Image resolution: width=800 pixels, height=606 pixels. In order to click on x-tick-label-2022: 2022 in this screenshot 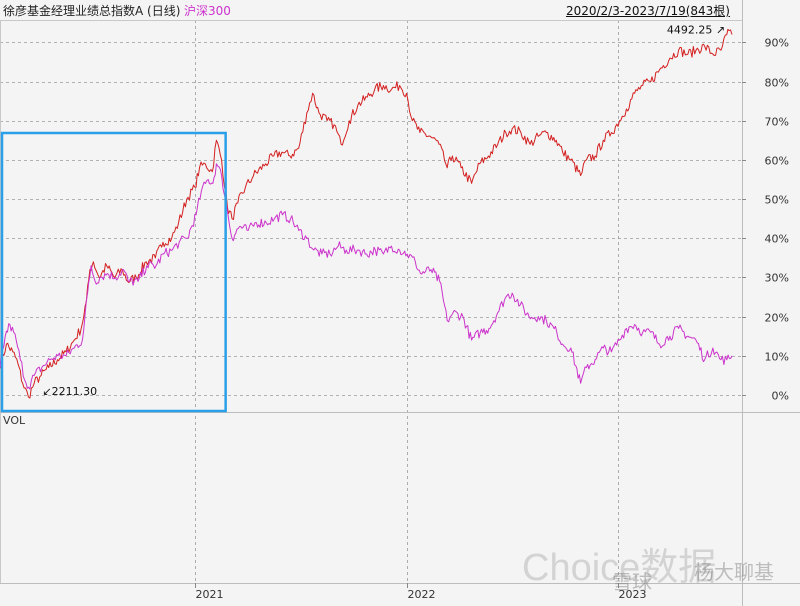, I will do `click(422, 594)`.